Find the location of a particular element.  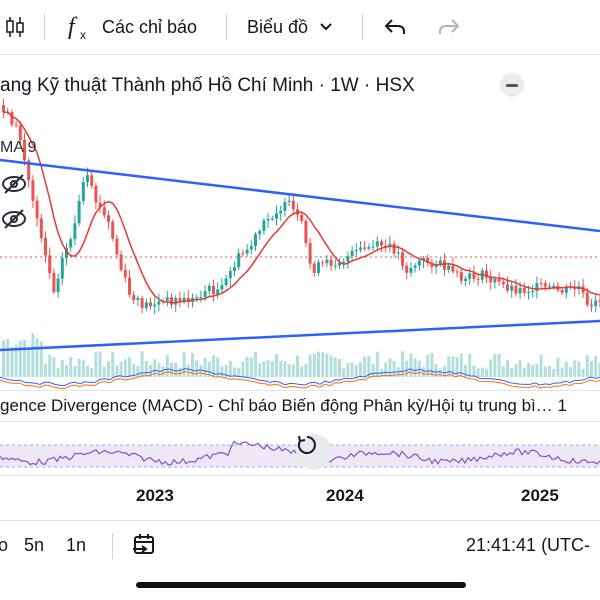

undo-button is located at coordinates (395, 27).